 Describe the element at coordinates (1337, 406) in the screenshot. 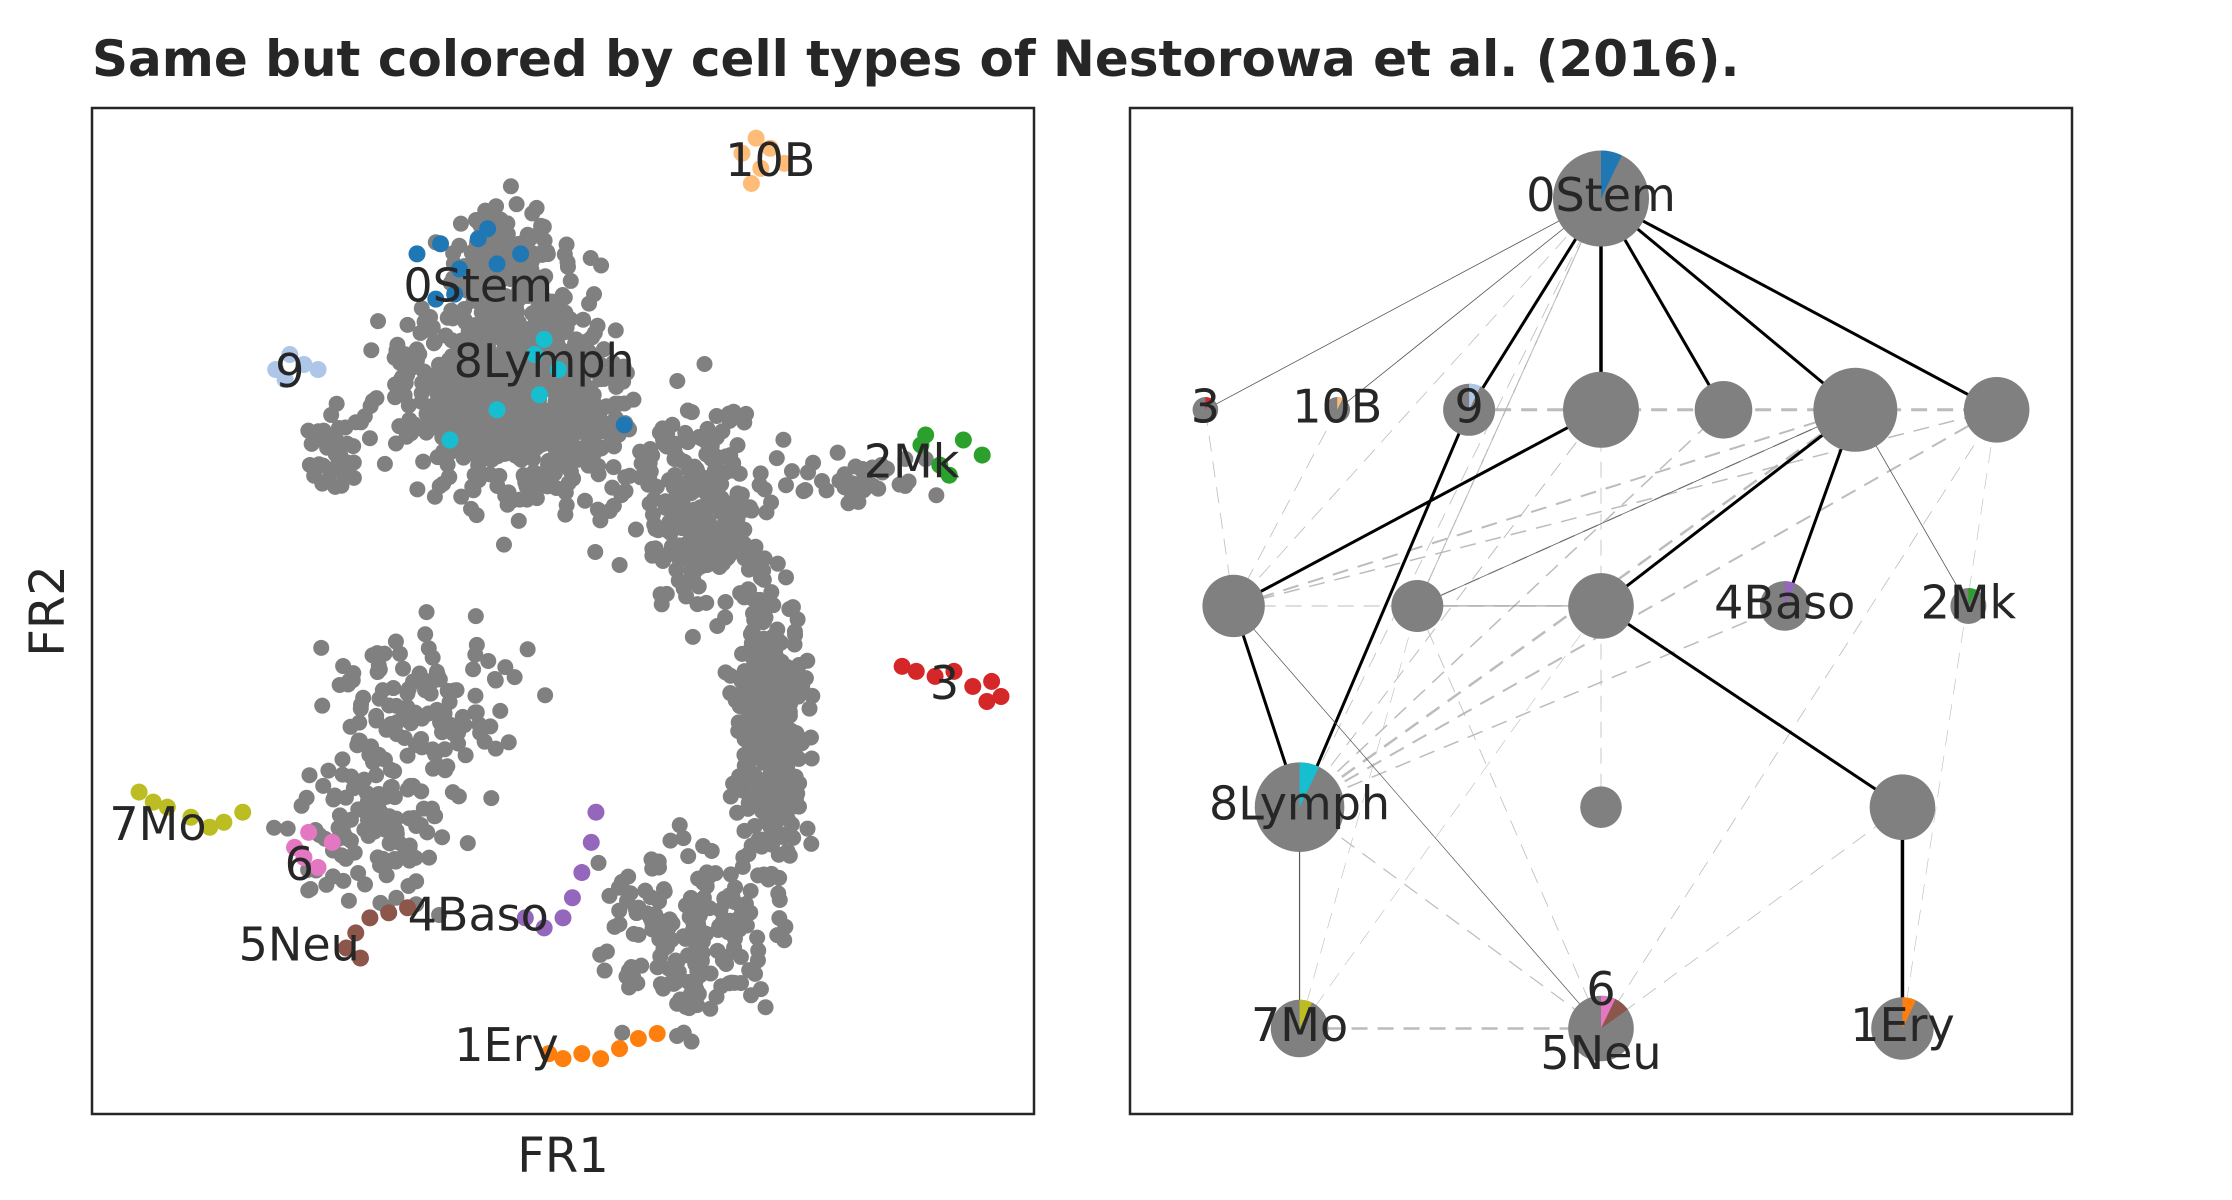

I see `node-label: 10B` at that location.